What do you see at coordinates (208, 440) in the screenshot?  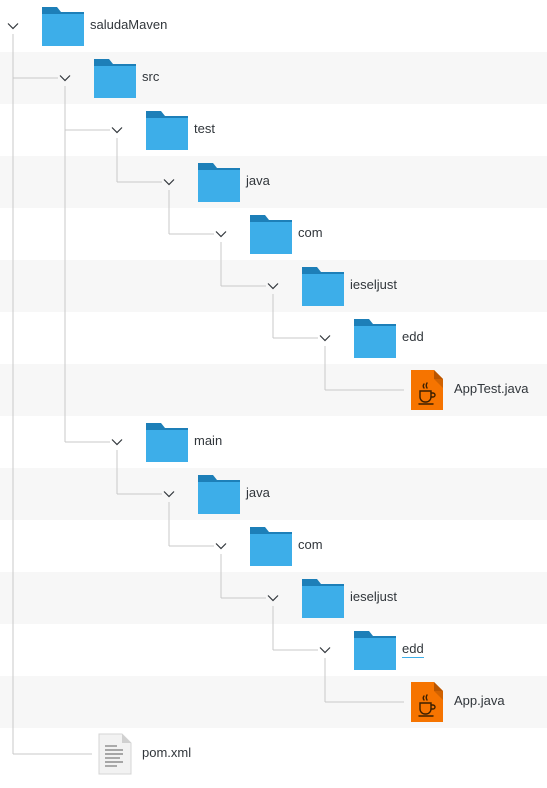 I see `tree-item-label: main` at bounding box center [208, 440].